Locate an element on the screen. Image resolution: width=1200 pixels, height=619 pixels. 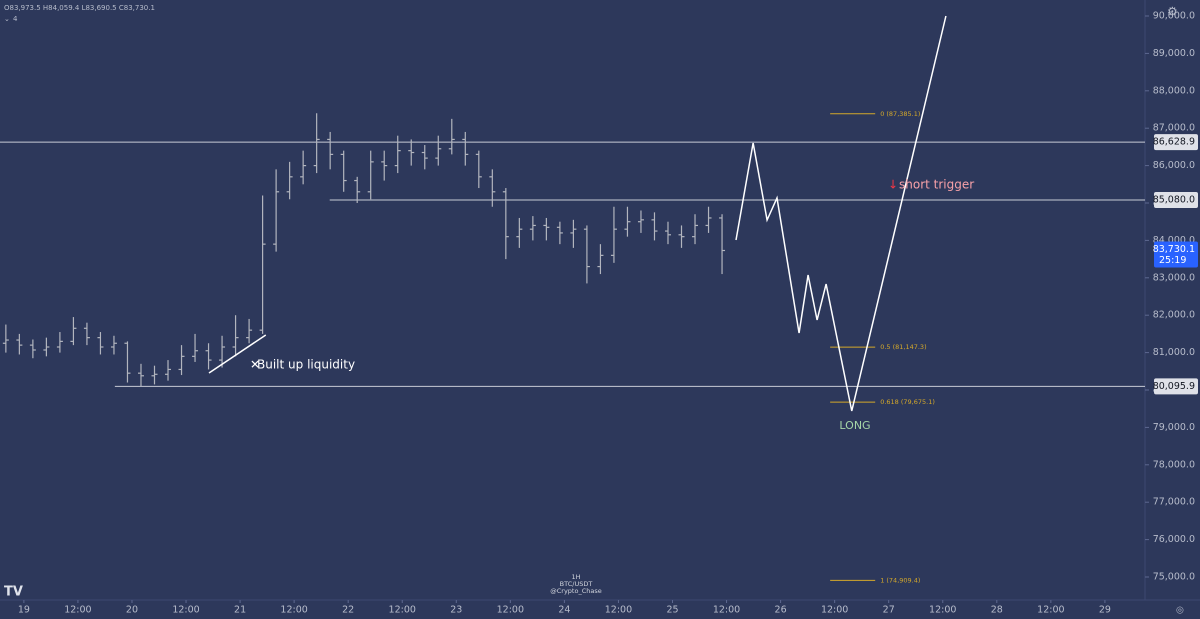
y-tick-label: 79,000.0 is located at coordinates (1174, 427).